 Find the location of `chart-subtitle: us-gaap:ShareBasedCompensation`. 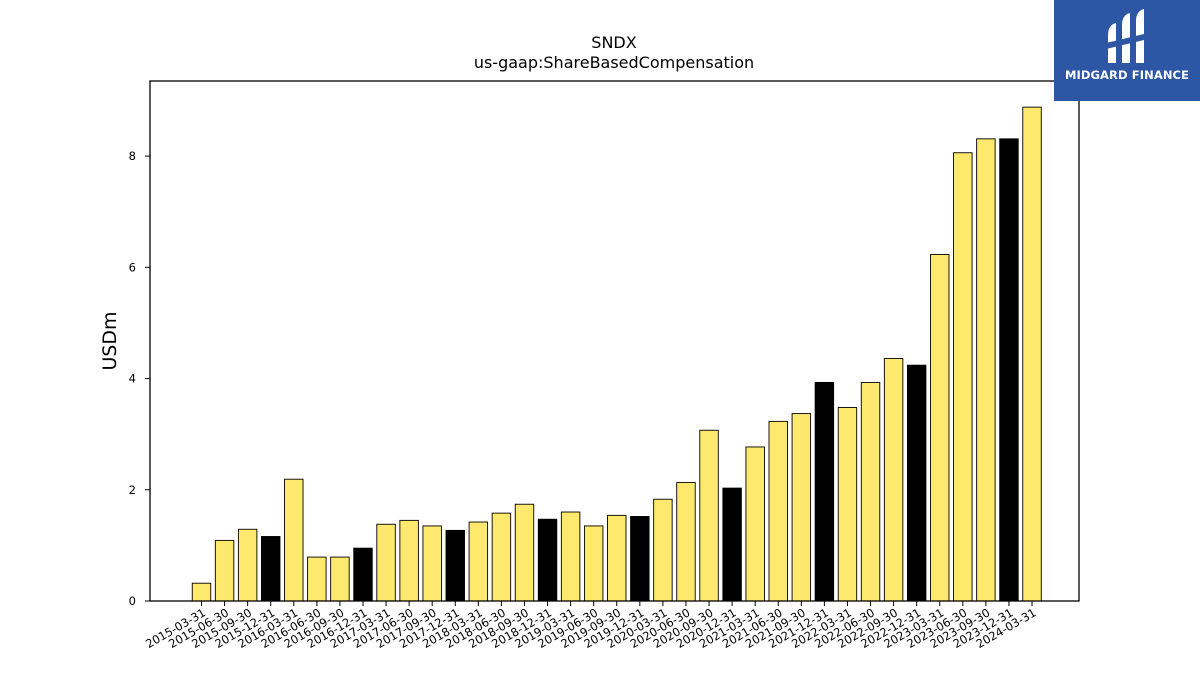

chart-subtitle: us-gaap:ShareBasedCompensation is located at coordinates (614, 62).